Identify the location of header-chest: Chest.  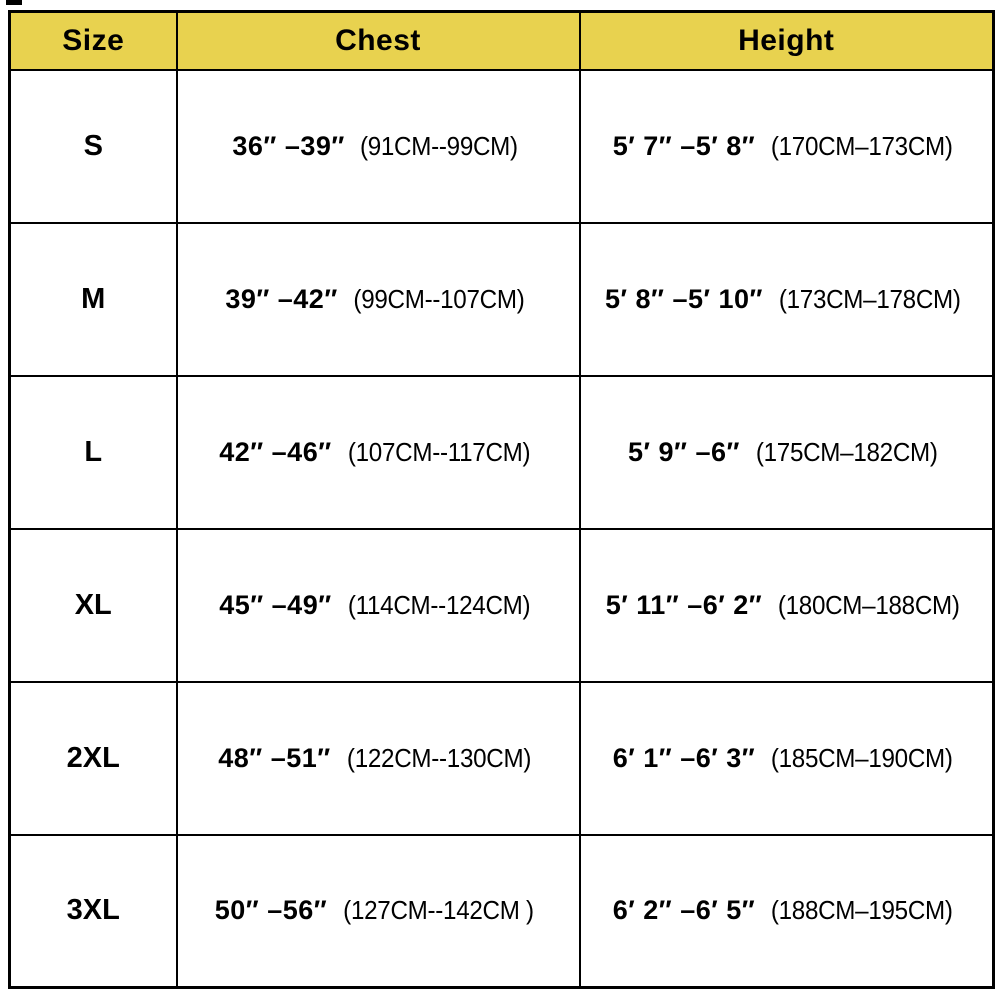
(378, 40).